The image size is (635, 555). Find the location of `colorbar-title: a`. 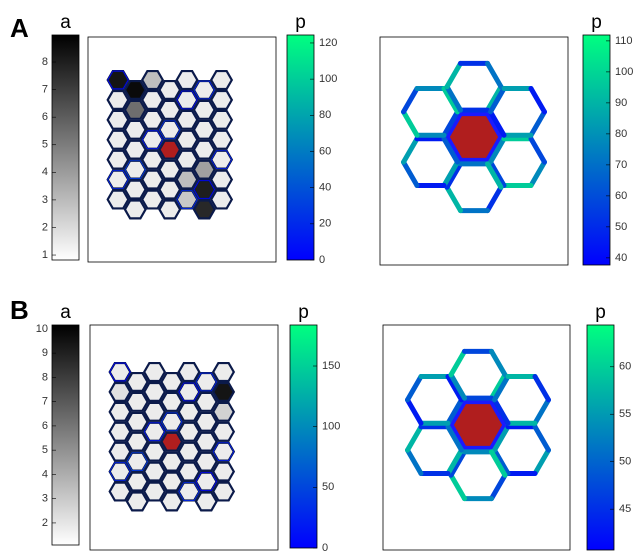

colorbar-title: a is located at coordinates (65, 312).